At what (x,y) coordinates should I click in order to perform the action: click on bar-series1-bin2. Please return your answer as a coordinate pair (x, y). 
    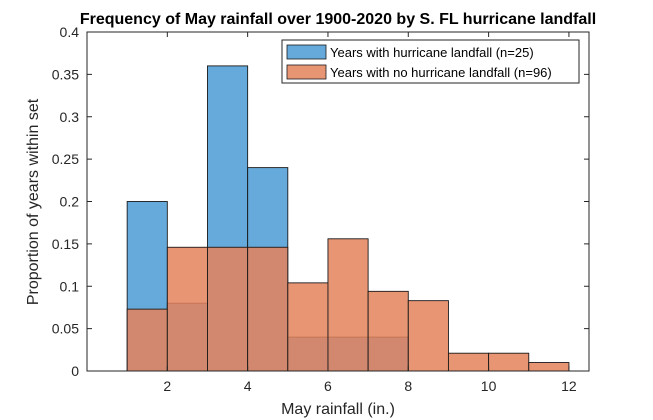
    Looking at the image, I should click on (228, 309).